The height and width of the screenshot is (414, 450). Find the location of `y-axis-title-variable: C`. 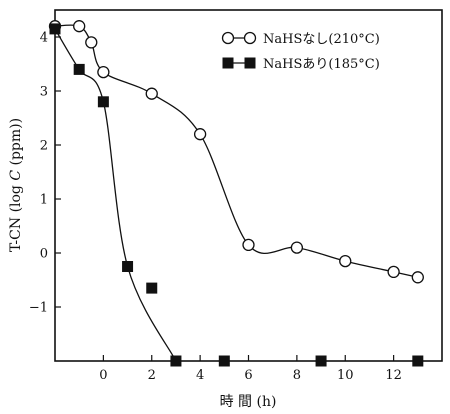

y-axis-title-variable: C is located at coordinates (16, 175).